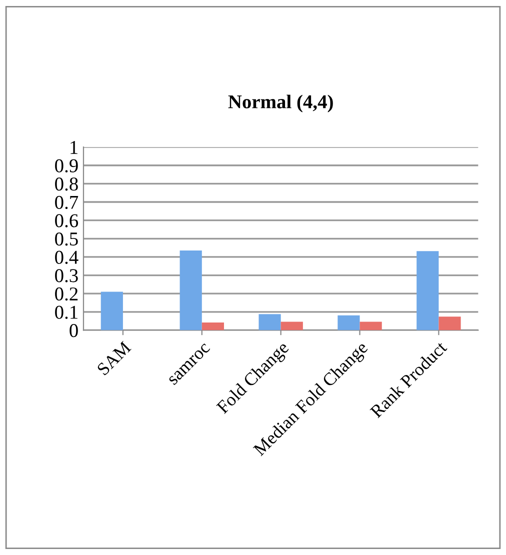 Image resolution: width=506 pixels, height=555 pixels. What do you see at coordinates (66, 257) in the screenshot?
I see `y-tick-label: 0.4` at bounding box center [66, 257].